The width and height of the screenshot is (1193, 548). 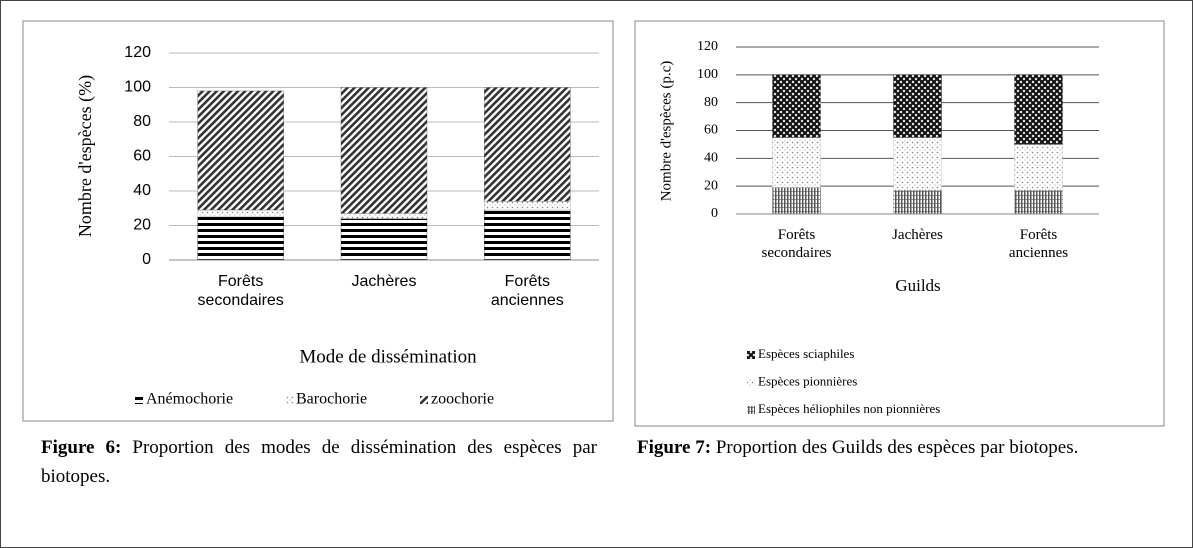 What do you see at coordinates (807, 380) in the screenshot?
I see `legend-label: Espèces pionnières` at bounding box center [807, 380].